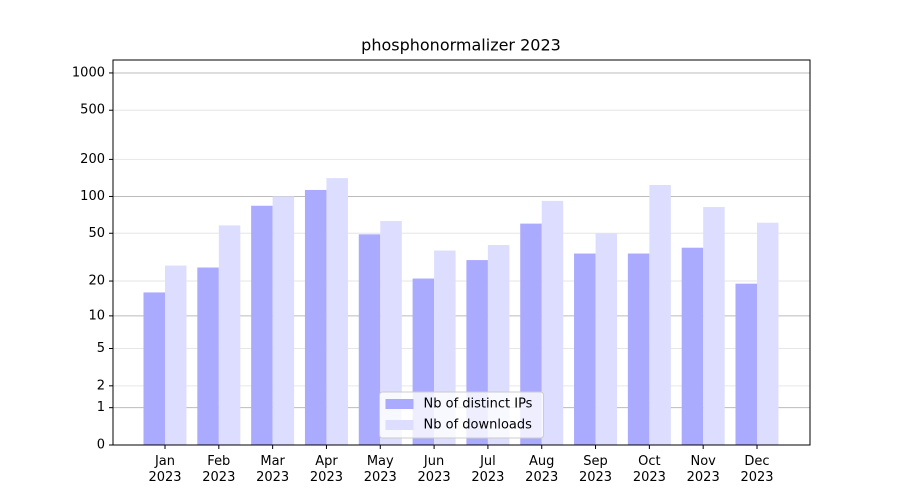  I want to click on y-tick-label: 500, so click(92, 110).